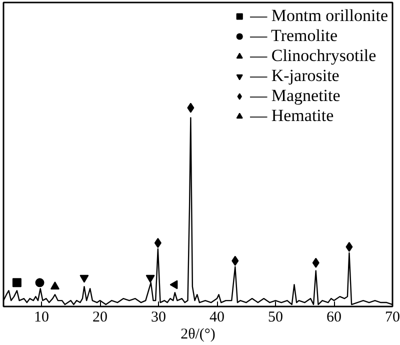  Describe the element at coordinates (217, 318) in the screenshot. I see `x-tick-label: 40` at that location.